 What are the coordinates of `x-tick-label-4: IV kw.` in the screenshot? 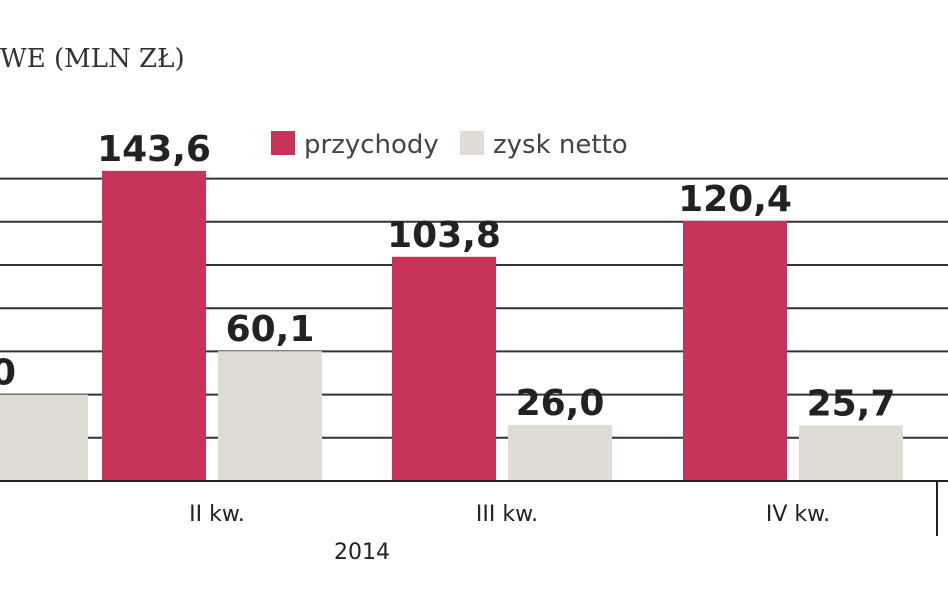 It's located at (798, 514).